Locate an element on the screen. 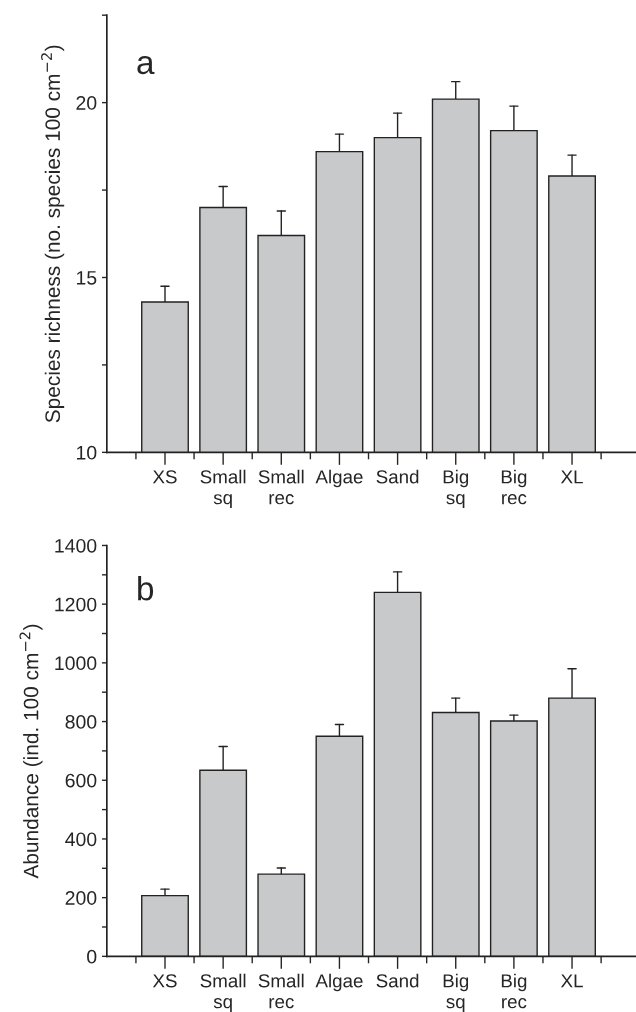 Image resolution: width=636 pixels, height=1012 pixels. annotation: b is located at coordinates (146, 588).